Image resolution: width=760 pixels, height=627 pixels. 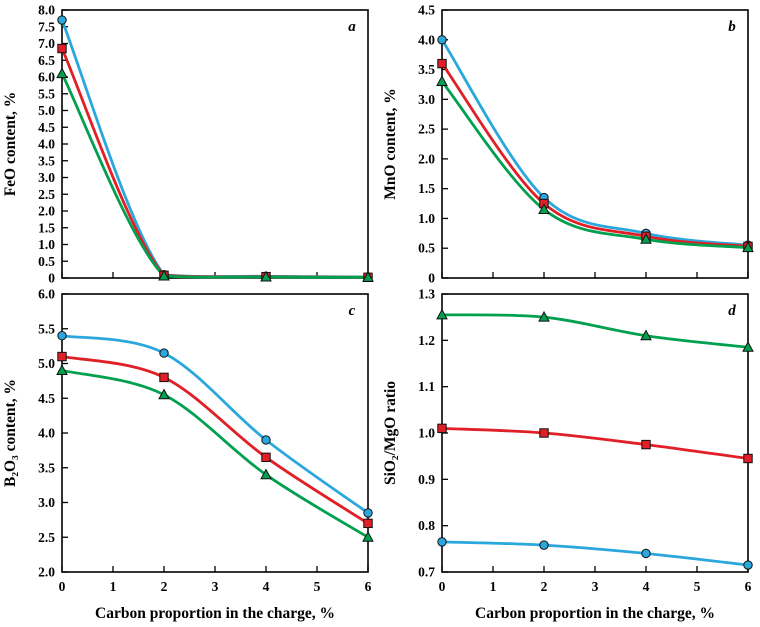 What do you see at coordinates (426, 479) in the screenshot?
I see `y-tick-label: 0.9` at bounding box center [426, 479].